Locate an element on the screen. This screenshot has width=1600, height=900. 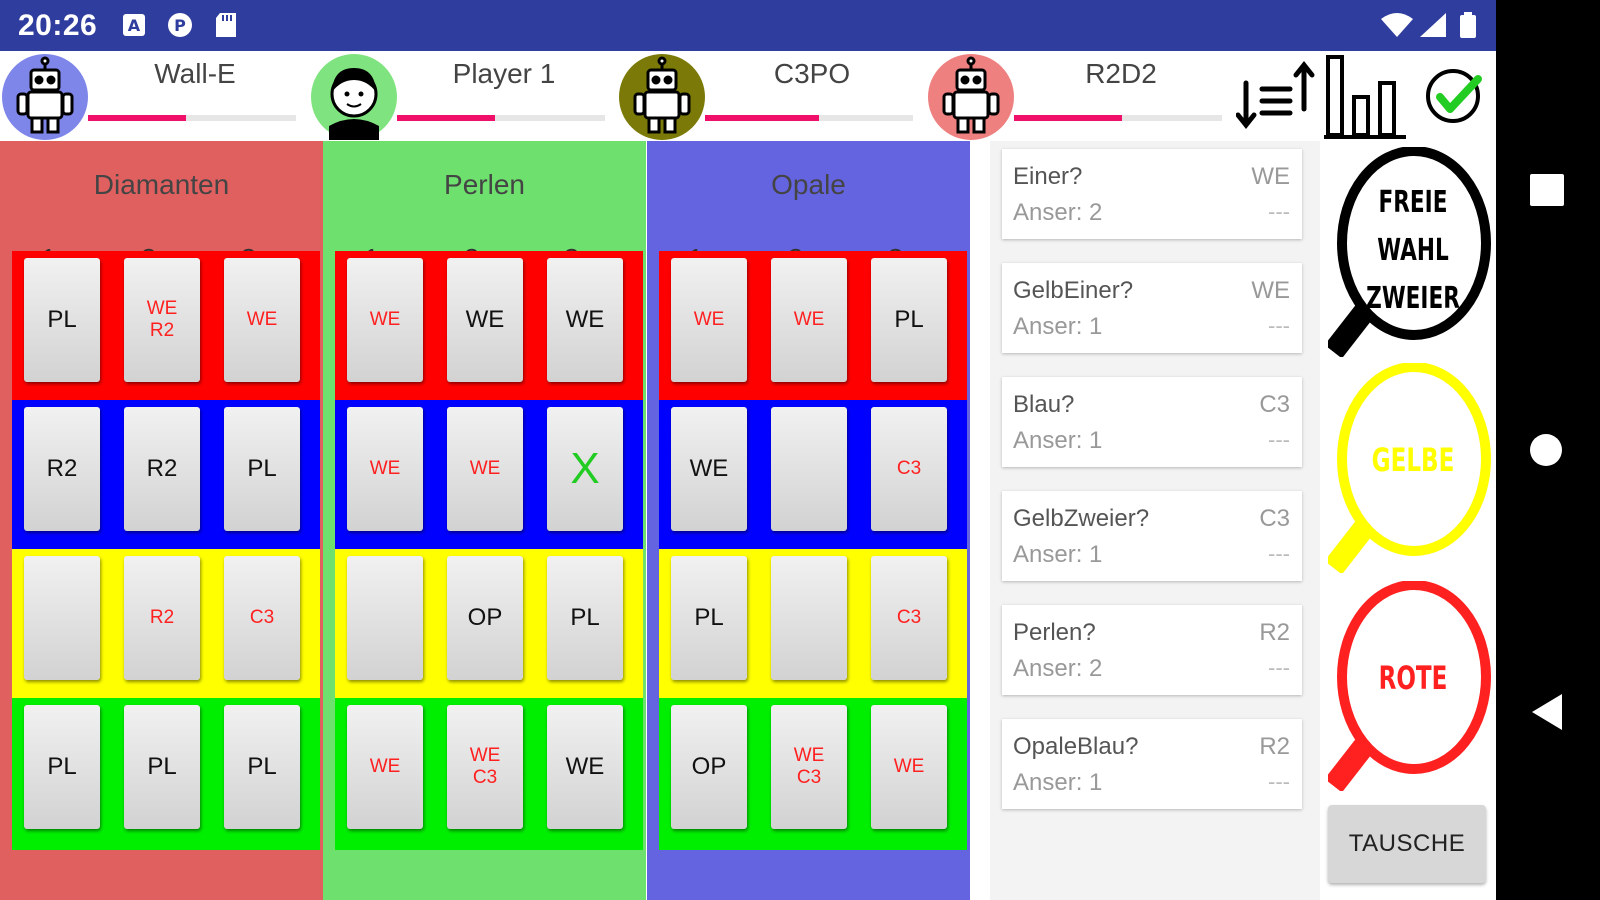
free-choice-magnifier: FREIE WAHL ZWEIER is located at coordinates (1410, 252).